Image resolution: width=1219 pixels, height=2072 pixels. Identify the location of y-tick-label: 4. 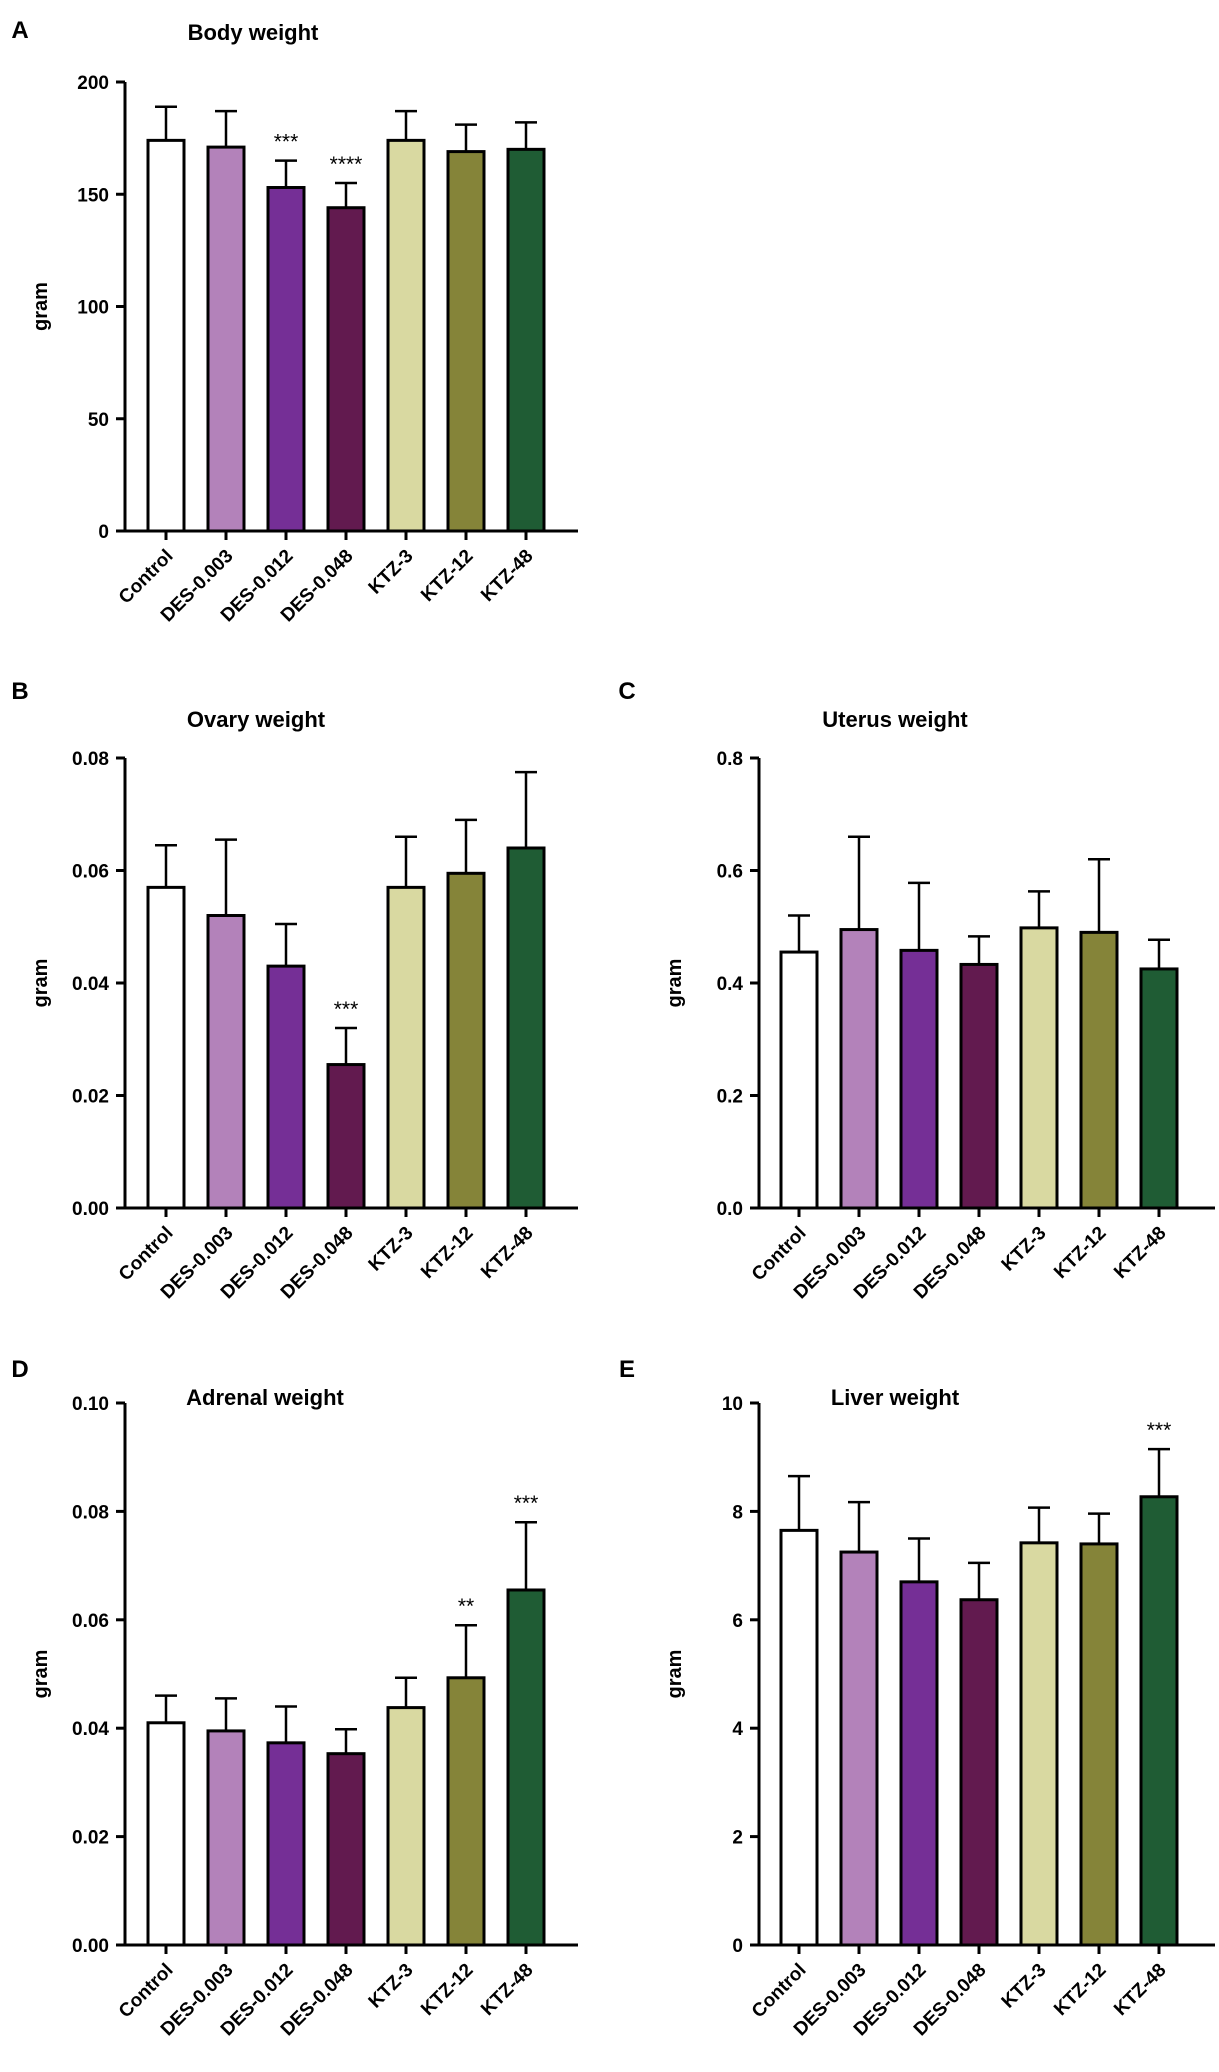
(737, 1729).